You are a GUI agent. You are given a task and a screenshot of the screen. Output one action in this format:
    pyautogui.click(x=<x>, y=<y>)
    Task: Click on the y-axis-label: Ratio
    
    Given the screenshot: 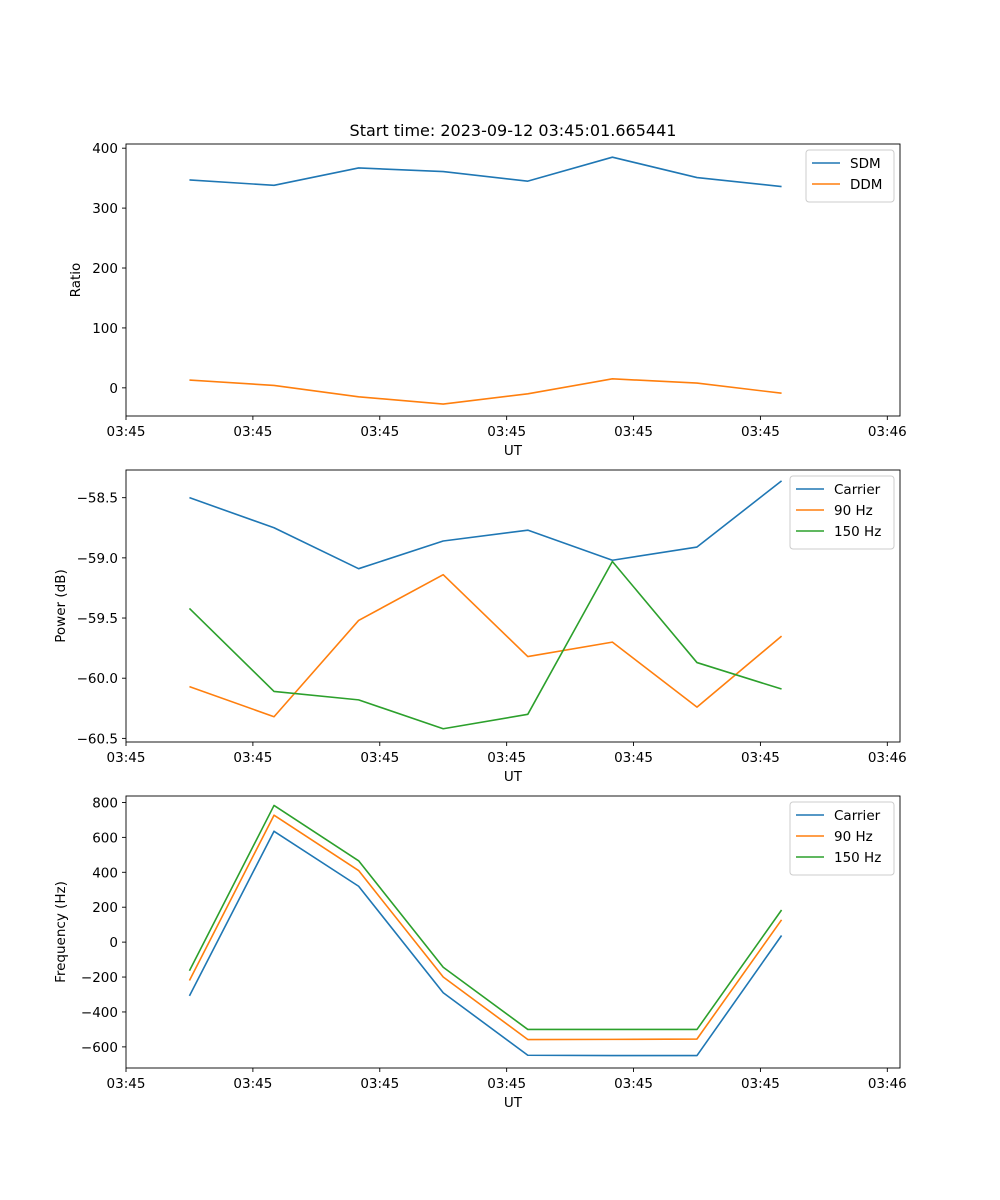 What is the action you would take?
    pyautogui.click(x=76, y=280)
    